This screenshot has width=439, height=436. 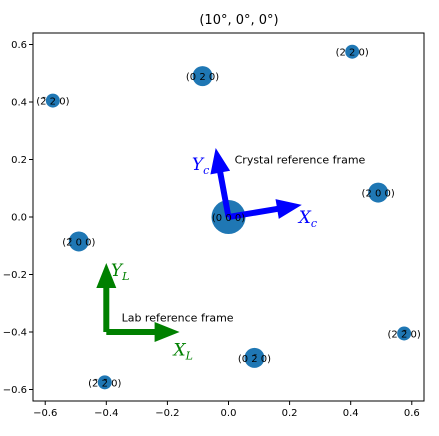 What do you see at coordinates (189, 355) in the screenshot?
I see `lab-x-label-subscript: L` at bounding box center [189, 355].